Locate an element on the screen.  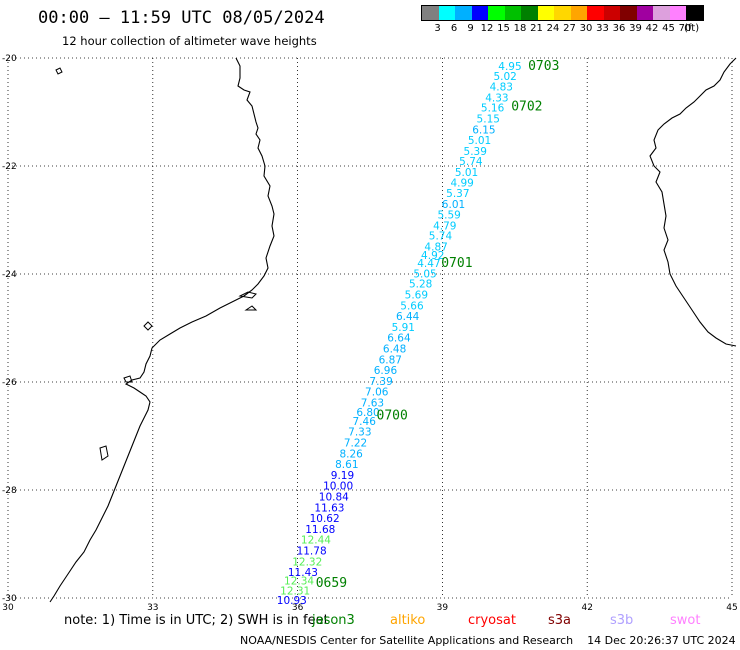
wave-height-value: 5.39 is located at coordinates (475, 152).